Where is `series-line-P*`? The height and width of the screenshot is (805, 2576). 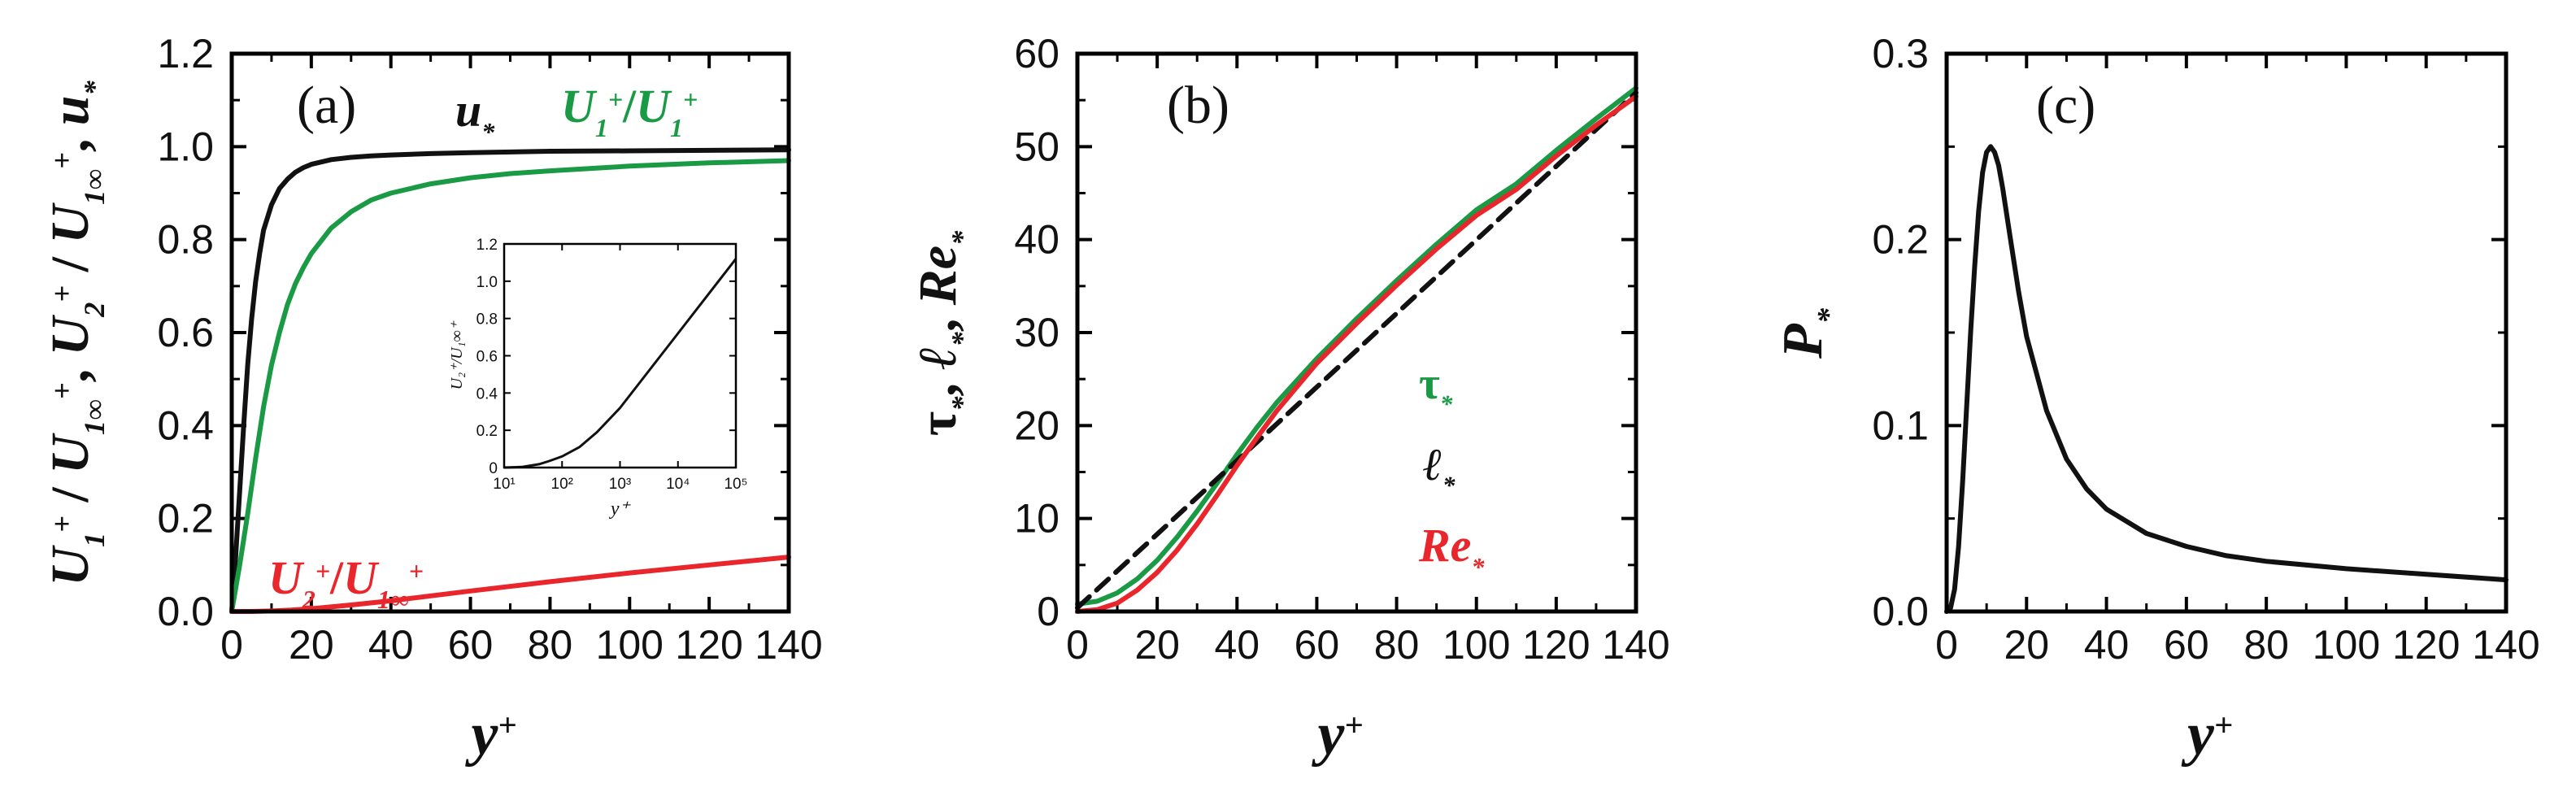
series-line-P* is located at coordinates (2227, 379).